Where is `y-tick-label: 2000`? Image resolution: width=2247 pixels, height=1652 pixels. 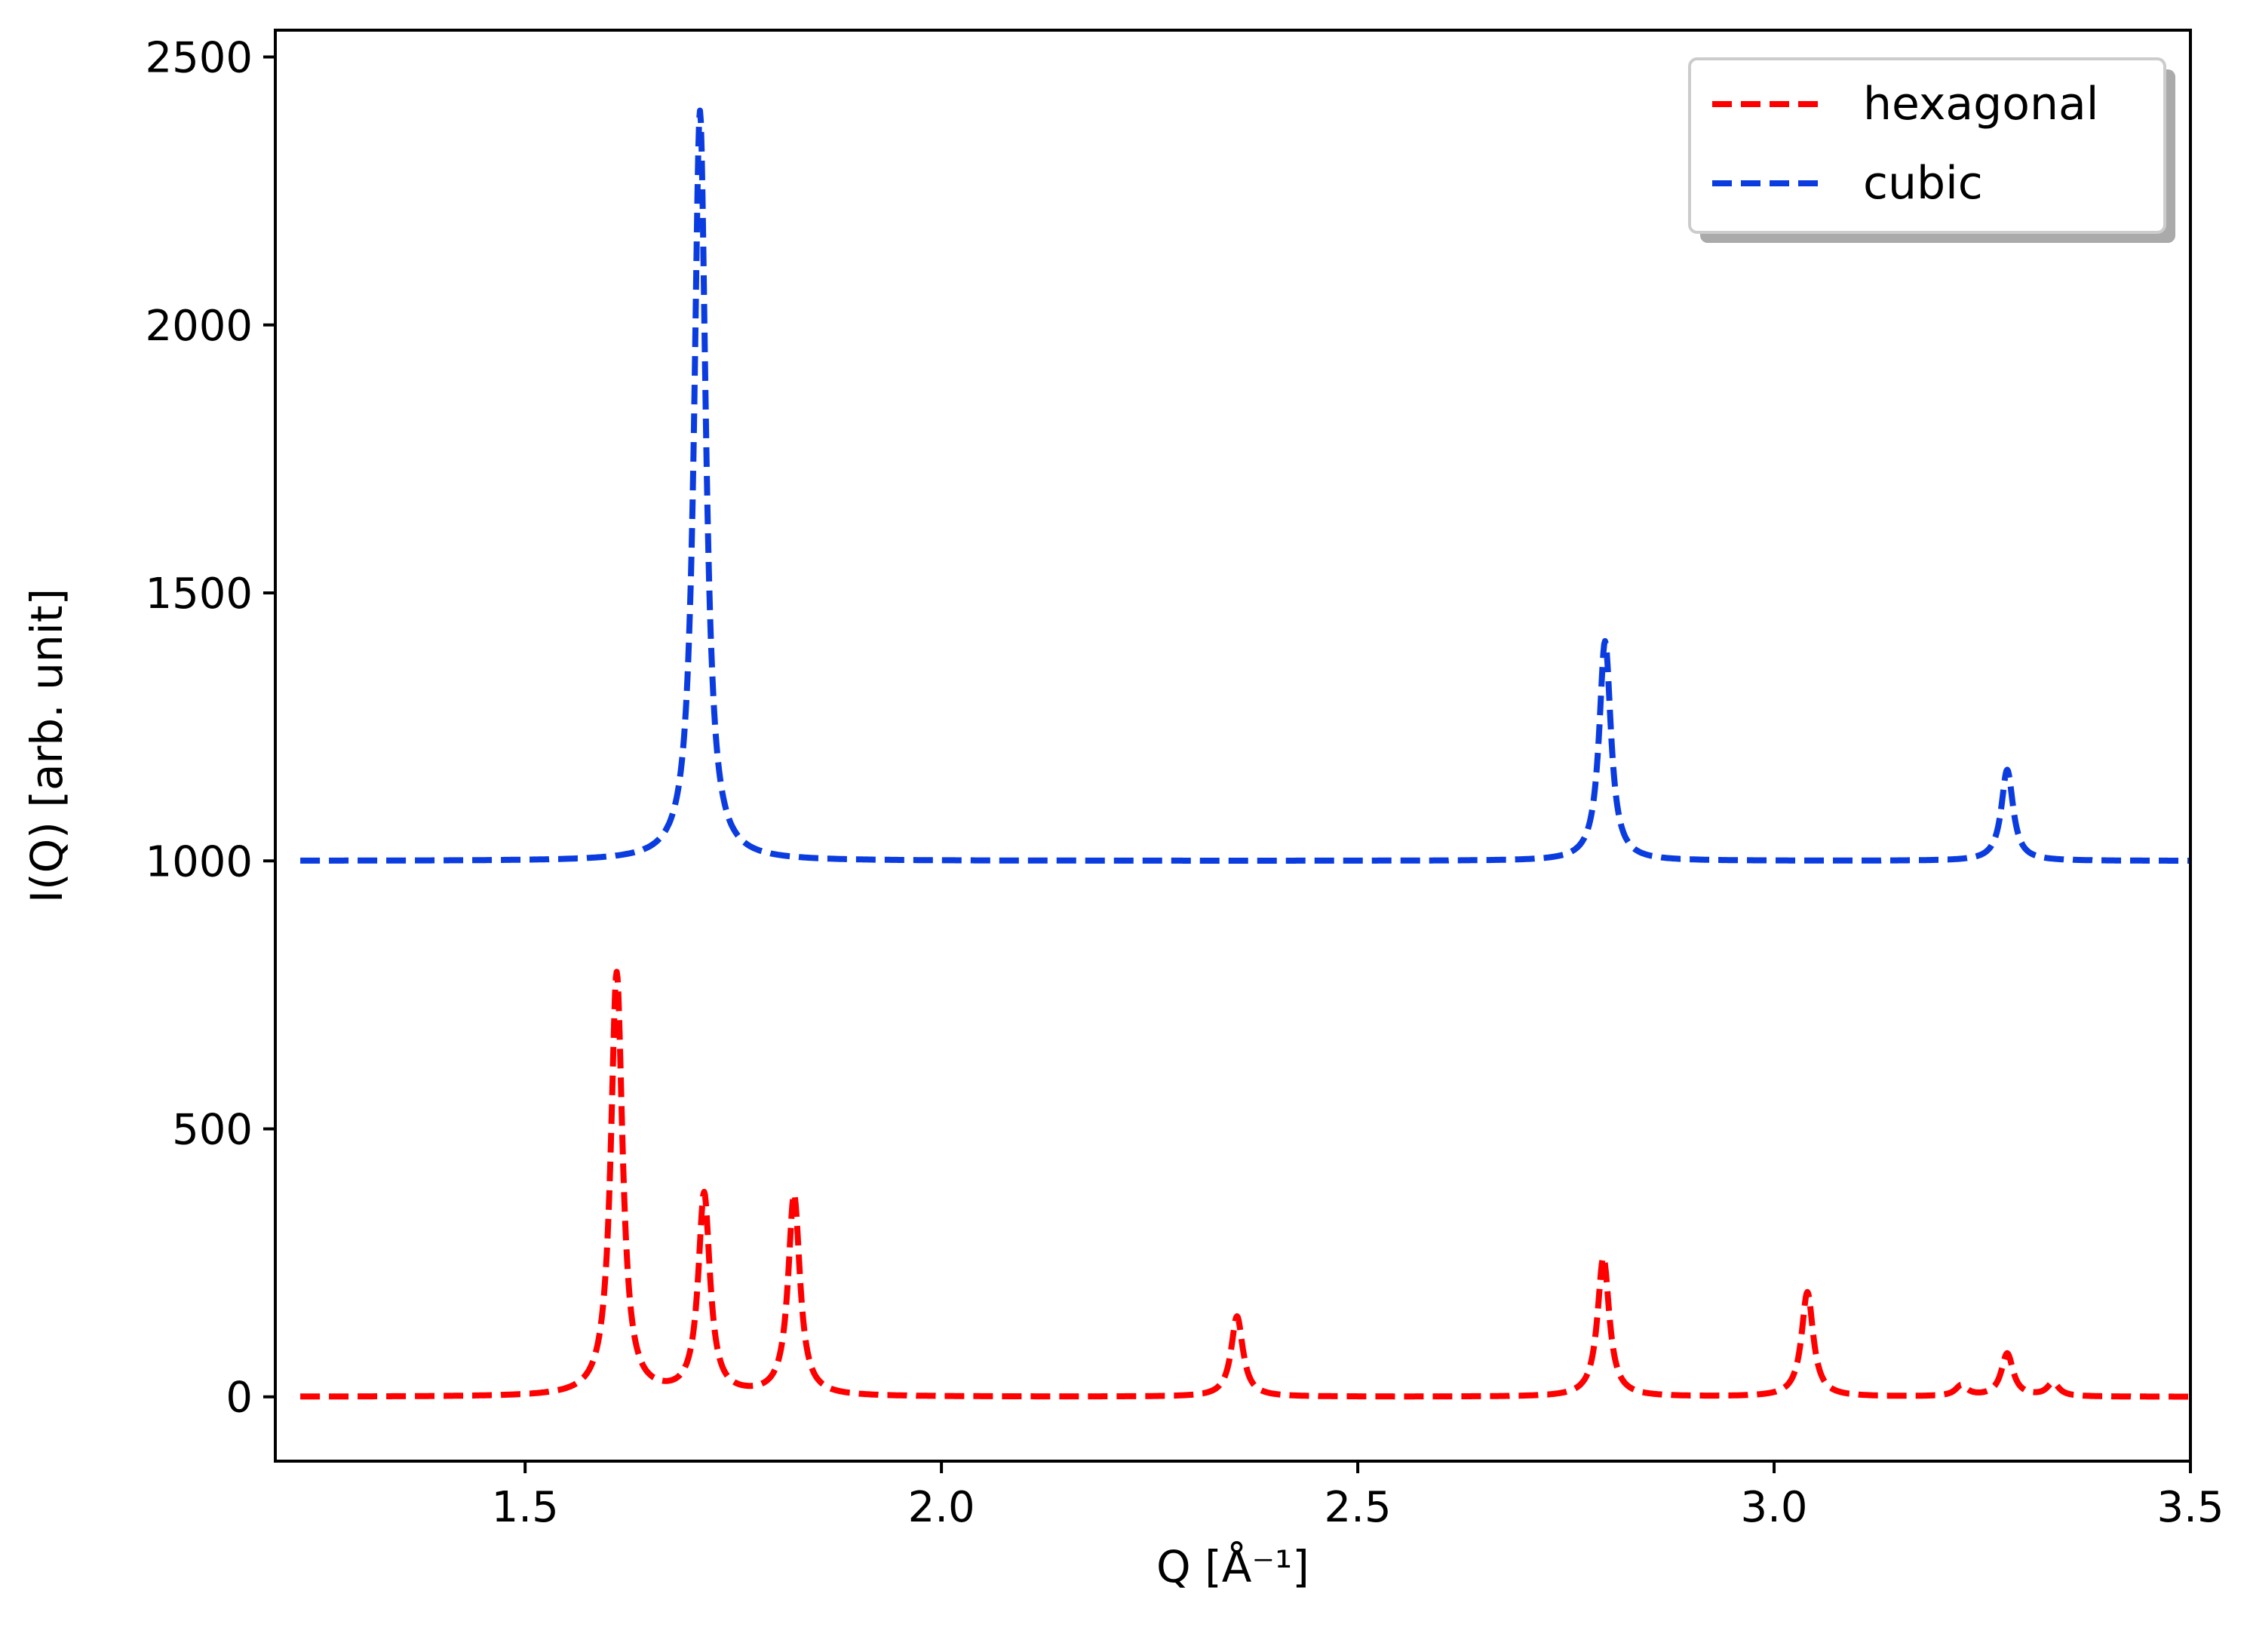
y-tick-label: 2000 is located at coordinates (199, 326).